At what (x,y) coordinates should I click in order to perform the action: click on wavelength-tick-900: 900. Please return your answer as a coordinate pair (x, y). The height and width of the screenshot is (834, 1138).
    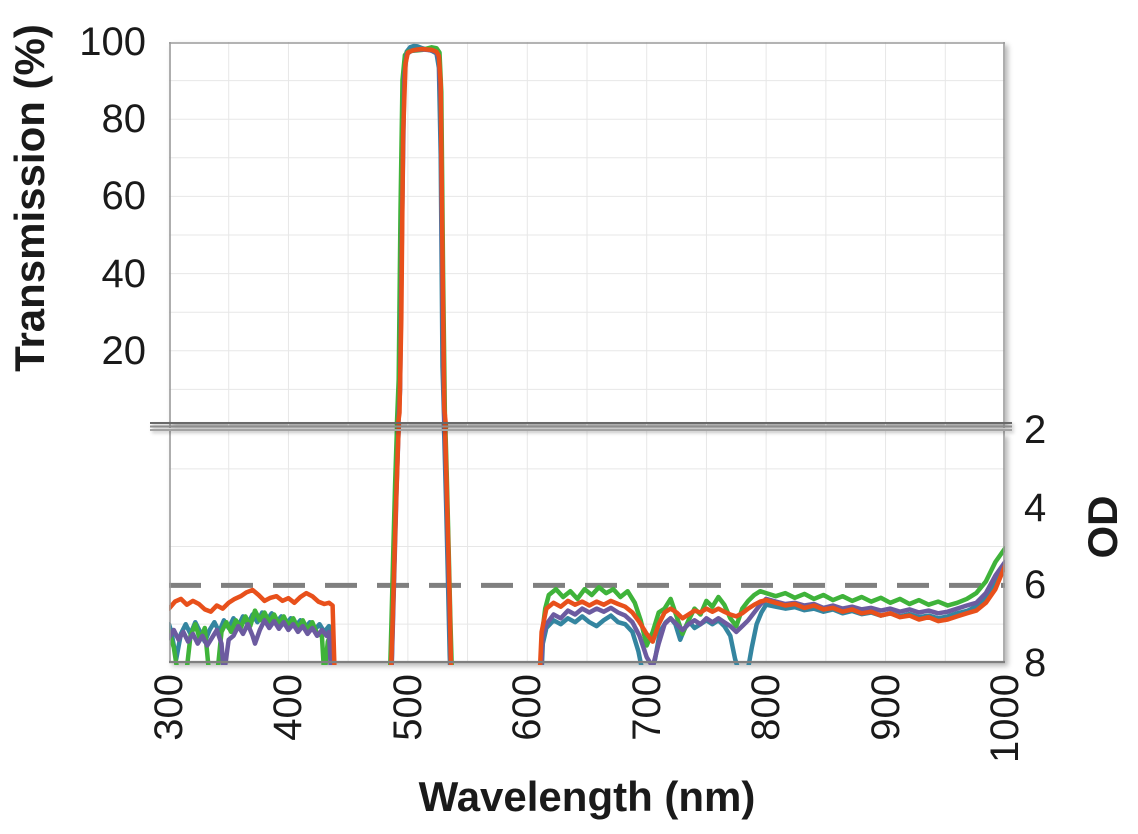
    Looking at the image, I should click on (885, 707).